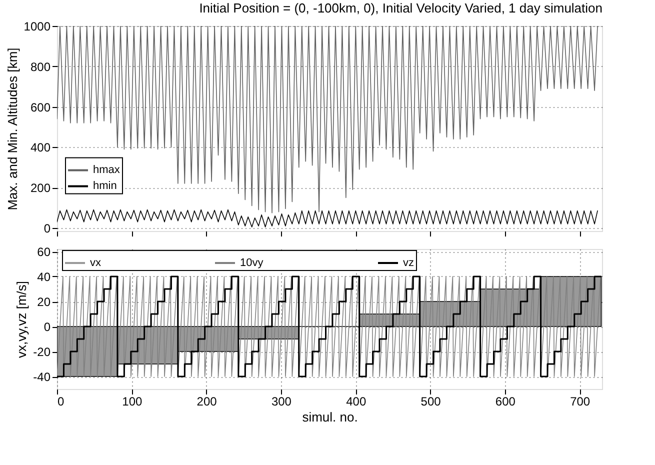 The height and width of the screenshot is (465, 655). What do you see at coordinates (580, 401) in the screenshot?
I see `x-tick-label: 700` at bounding box center [580, 401].